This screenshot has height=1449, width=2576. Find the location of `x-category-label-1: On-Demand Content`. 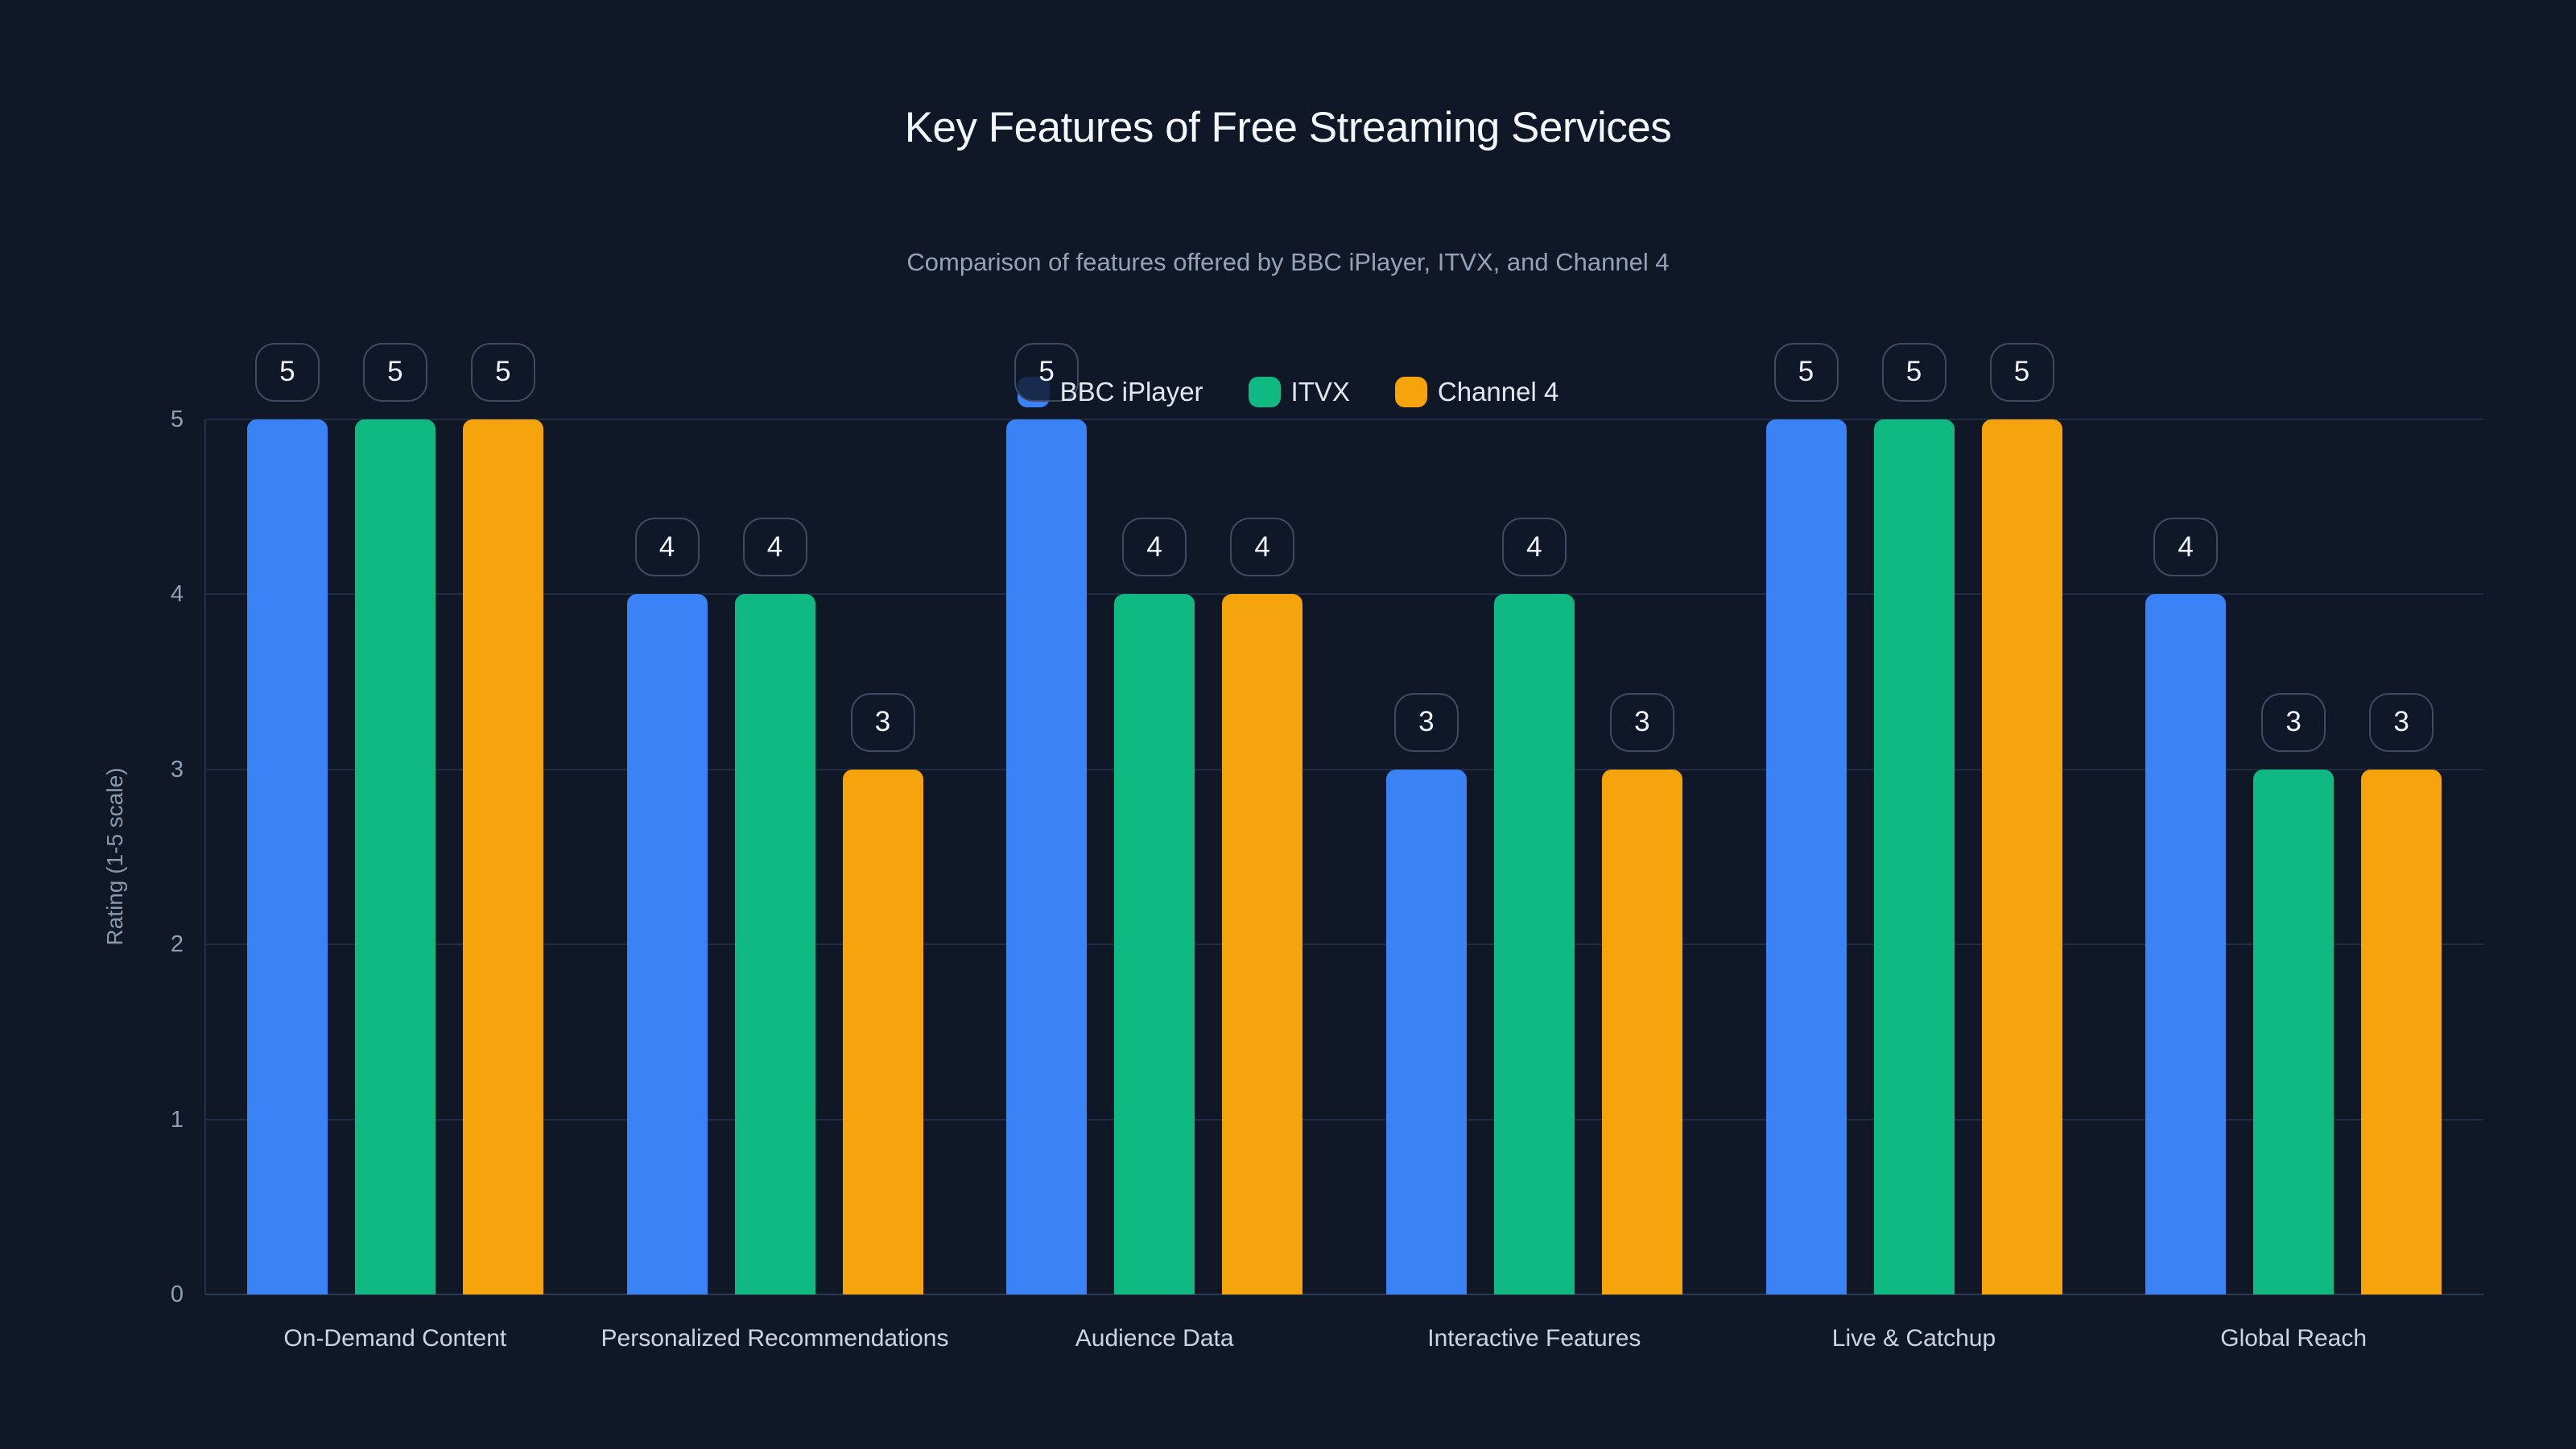

x-category-label-1: On-Demand Content is located at coordinates (395, 1338).